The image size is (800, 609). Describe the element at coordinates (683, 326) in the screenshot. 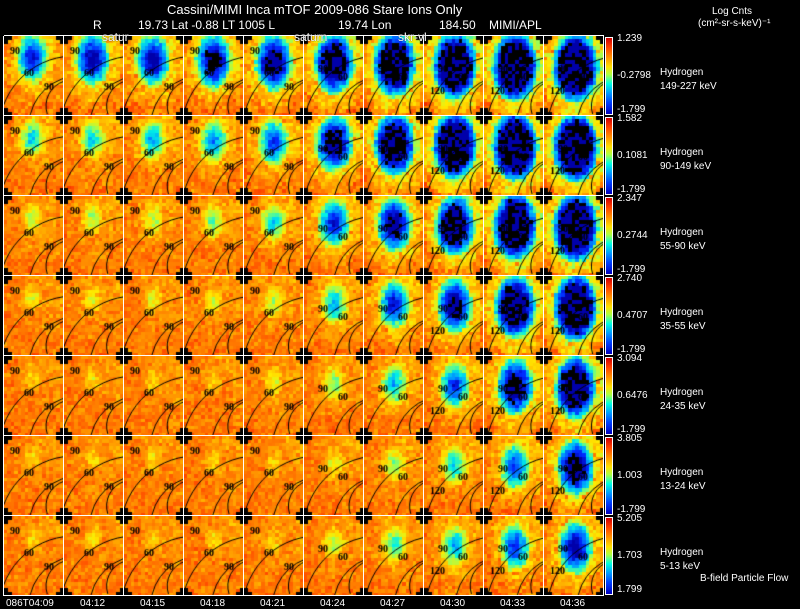

I see `energy-range-label: 35-55 keV` at that location.